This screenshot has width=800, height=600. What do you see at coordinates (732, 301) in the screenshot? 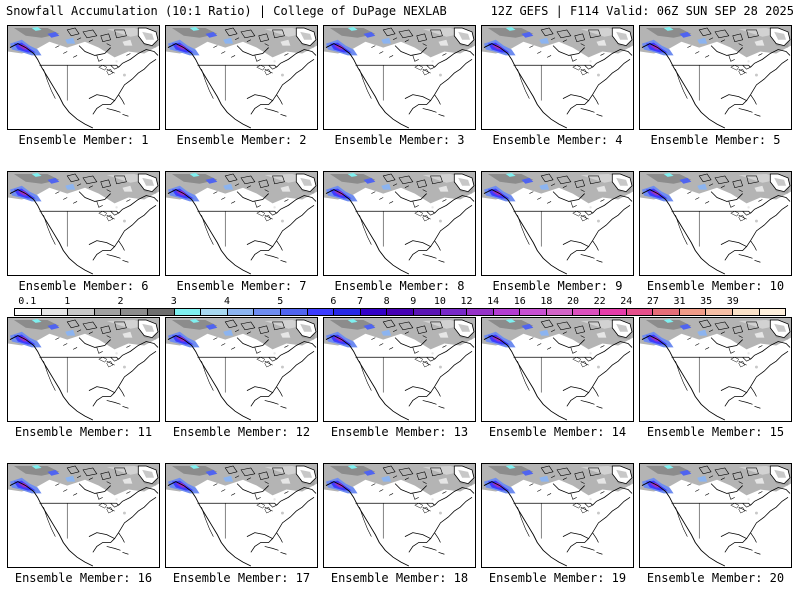
I see `colorbar-label: 39` at bounding box center [732, 301].